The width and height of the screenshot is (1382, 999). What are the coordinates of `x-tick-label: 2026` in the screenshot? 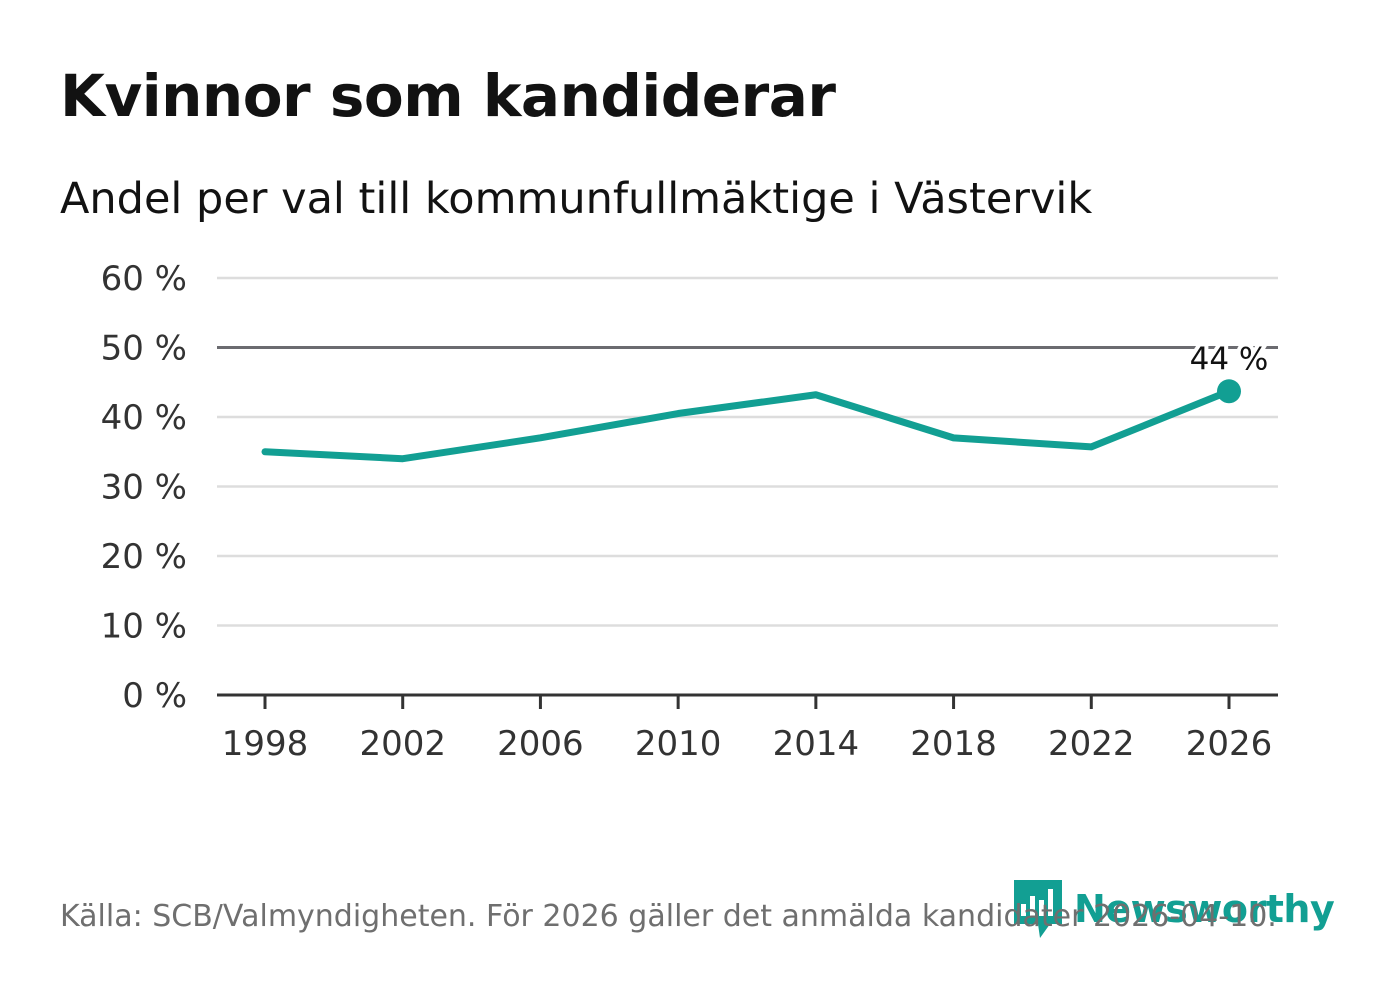 It's located at (1229, 744).